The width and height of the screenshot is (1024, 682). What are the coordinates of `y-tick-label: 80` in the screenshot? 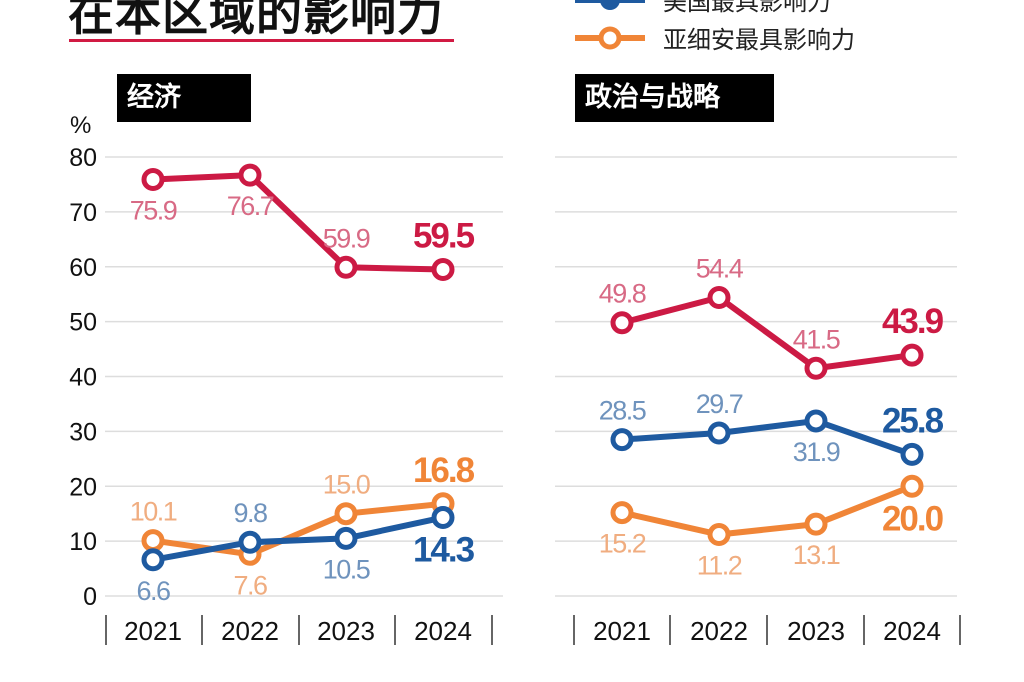 It's located at (83, 158).